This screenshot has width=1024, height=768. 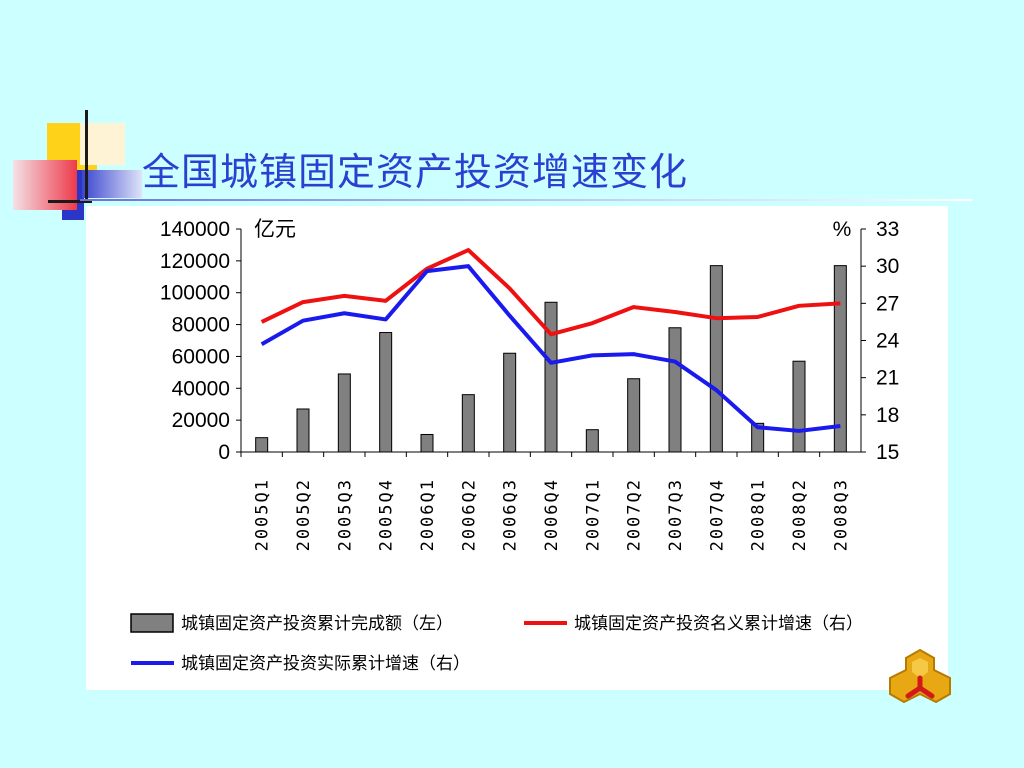 I want to click on right-axis-tick-label: 21, so click(x=887, y=378).